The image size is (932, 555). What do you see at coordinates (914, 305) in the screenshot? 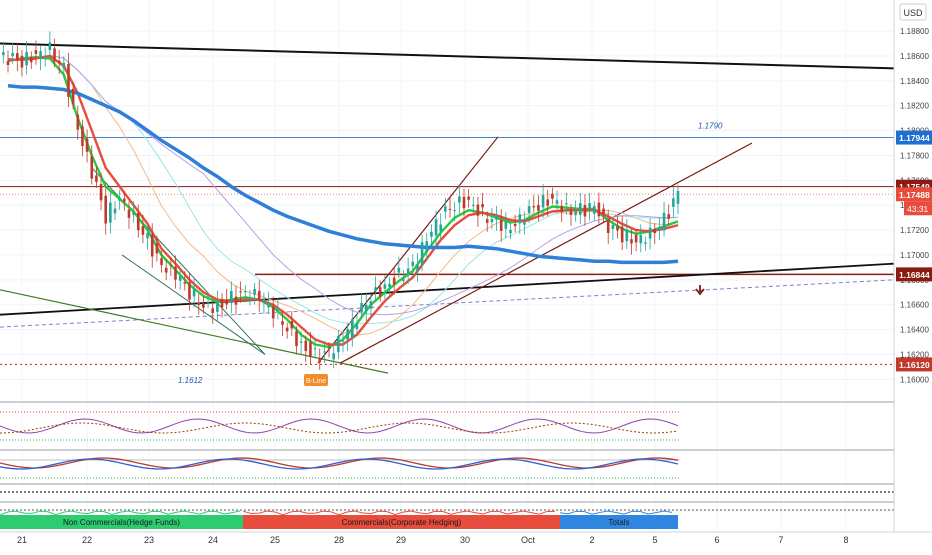
I see `price-tick-label: 1.16600` at bounding box center [914, 305].